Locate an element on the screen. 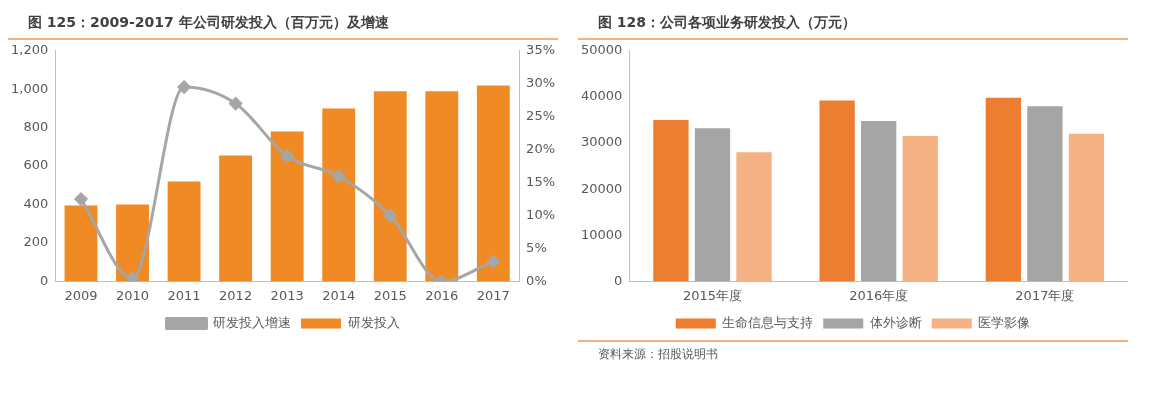 The image size is (1153, 397). y-tick-label: 1,000 is located at coordinates (30, 88).